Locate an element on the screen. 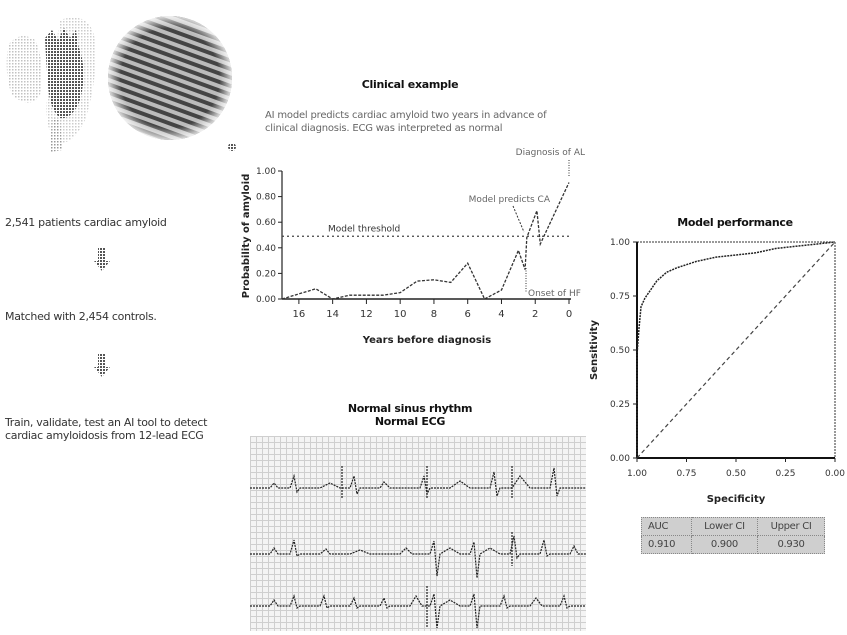 The image size is (847, 635). ecg-tracing is located at coordinates (418, 547).